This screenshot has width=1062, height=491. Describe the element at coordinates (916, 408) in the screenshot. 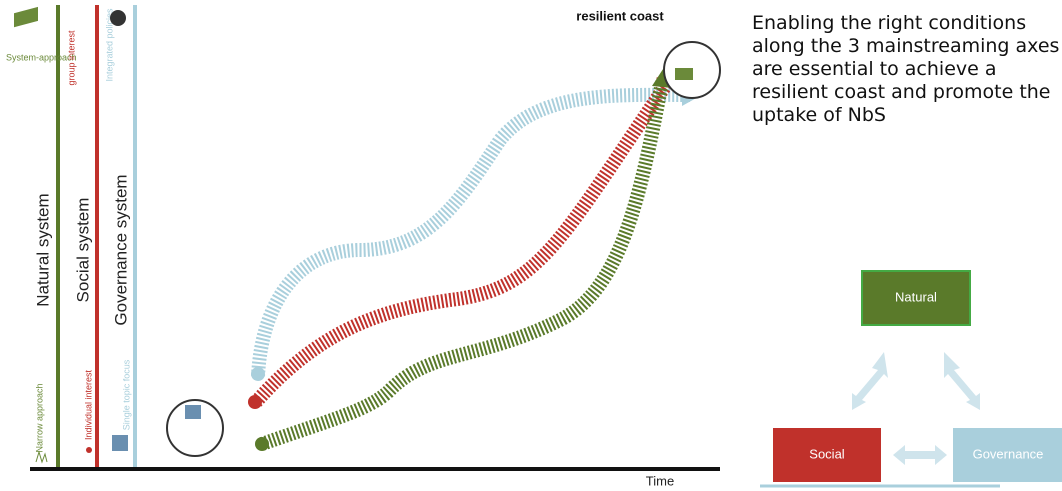

I see `arrows` at that location.